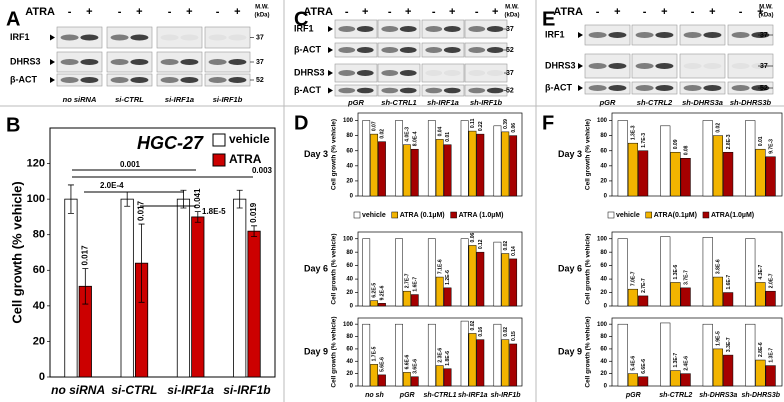  Describe the element at coordinates (439, 395) in the screenshot. I see `x-tick-label: sh-CTRL1` at that location.